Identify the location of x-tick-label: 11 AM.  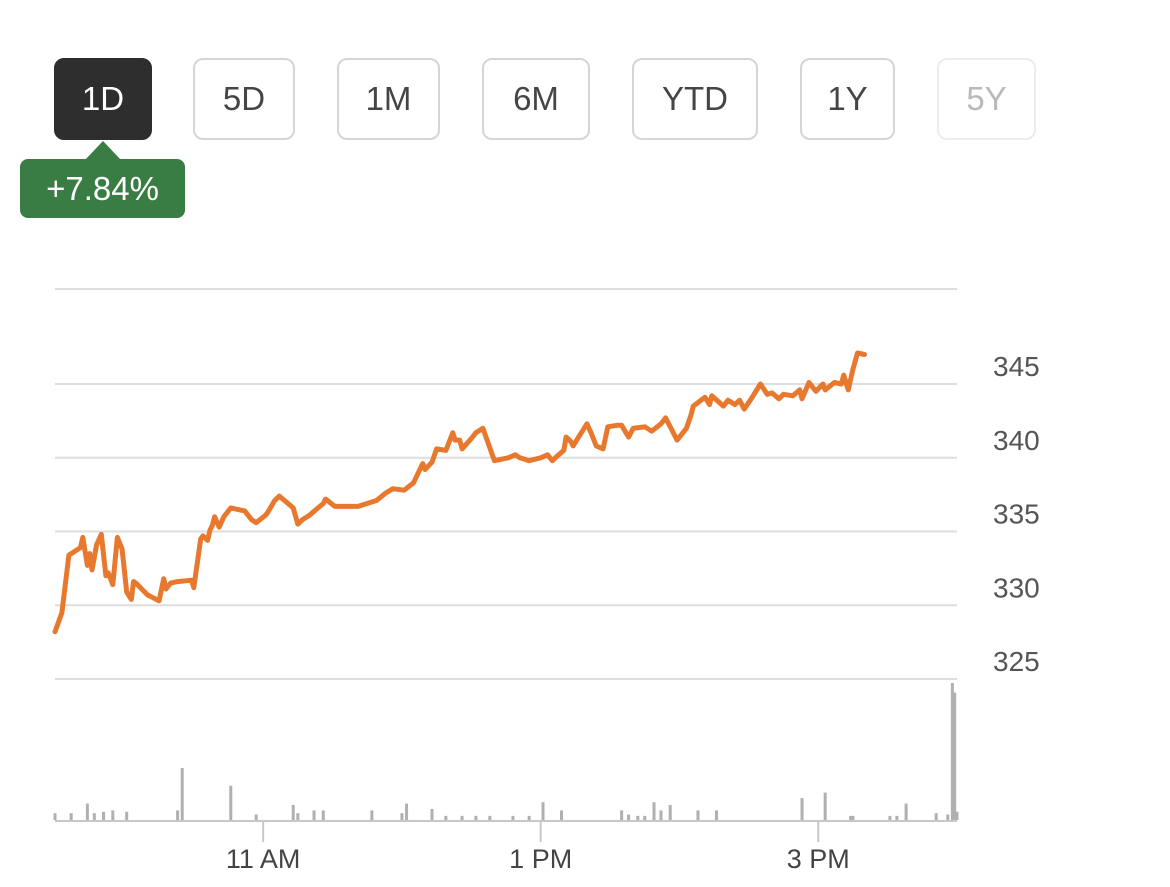
(263, 859).